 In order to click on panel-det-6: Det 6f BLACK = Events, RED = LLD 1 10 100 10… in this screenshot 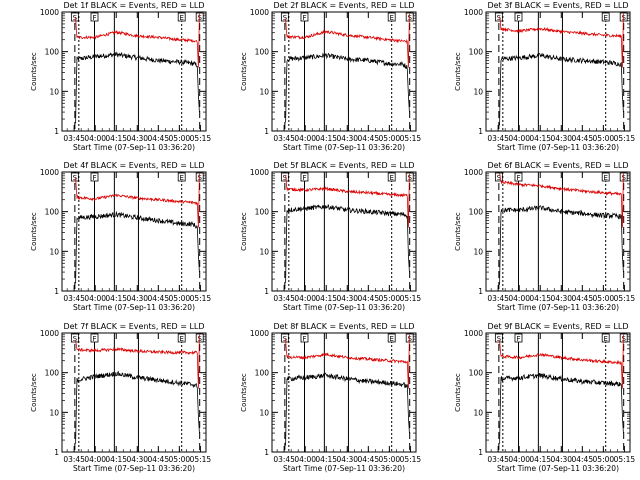, I will do `click(544, 236)`.